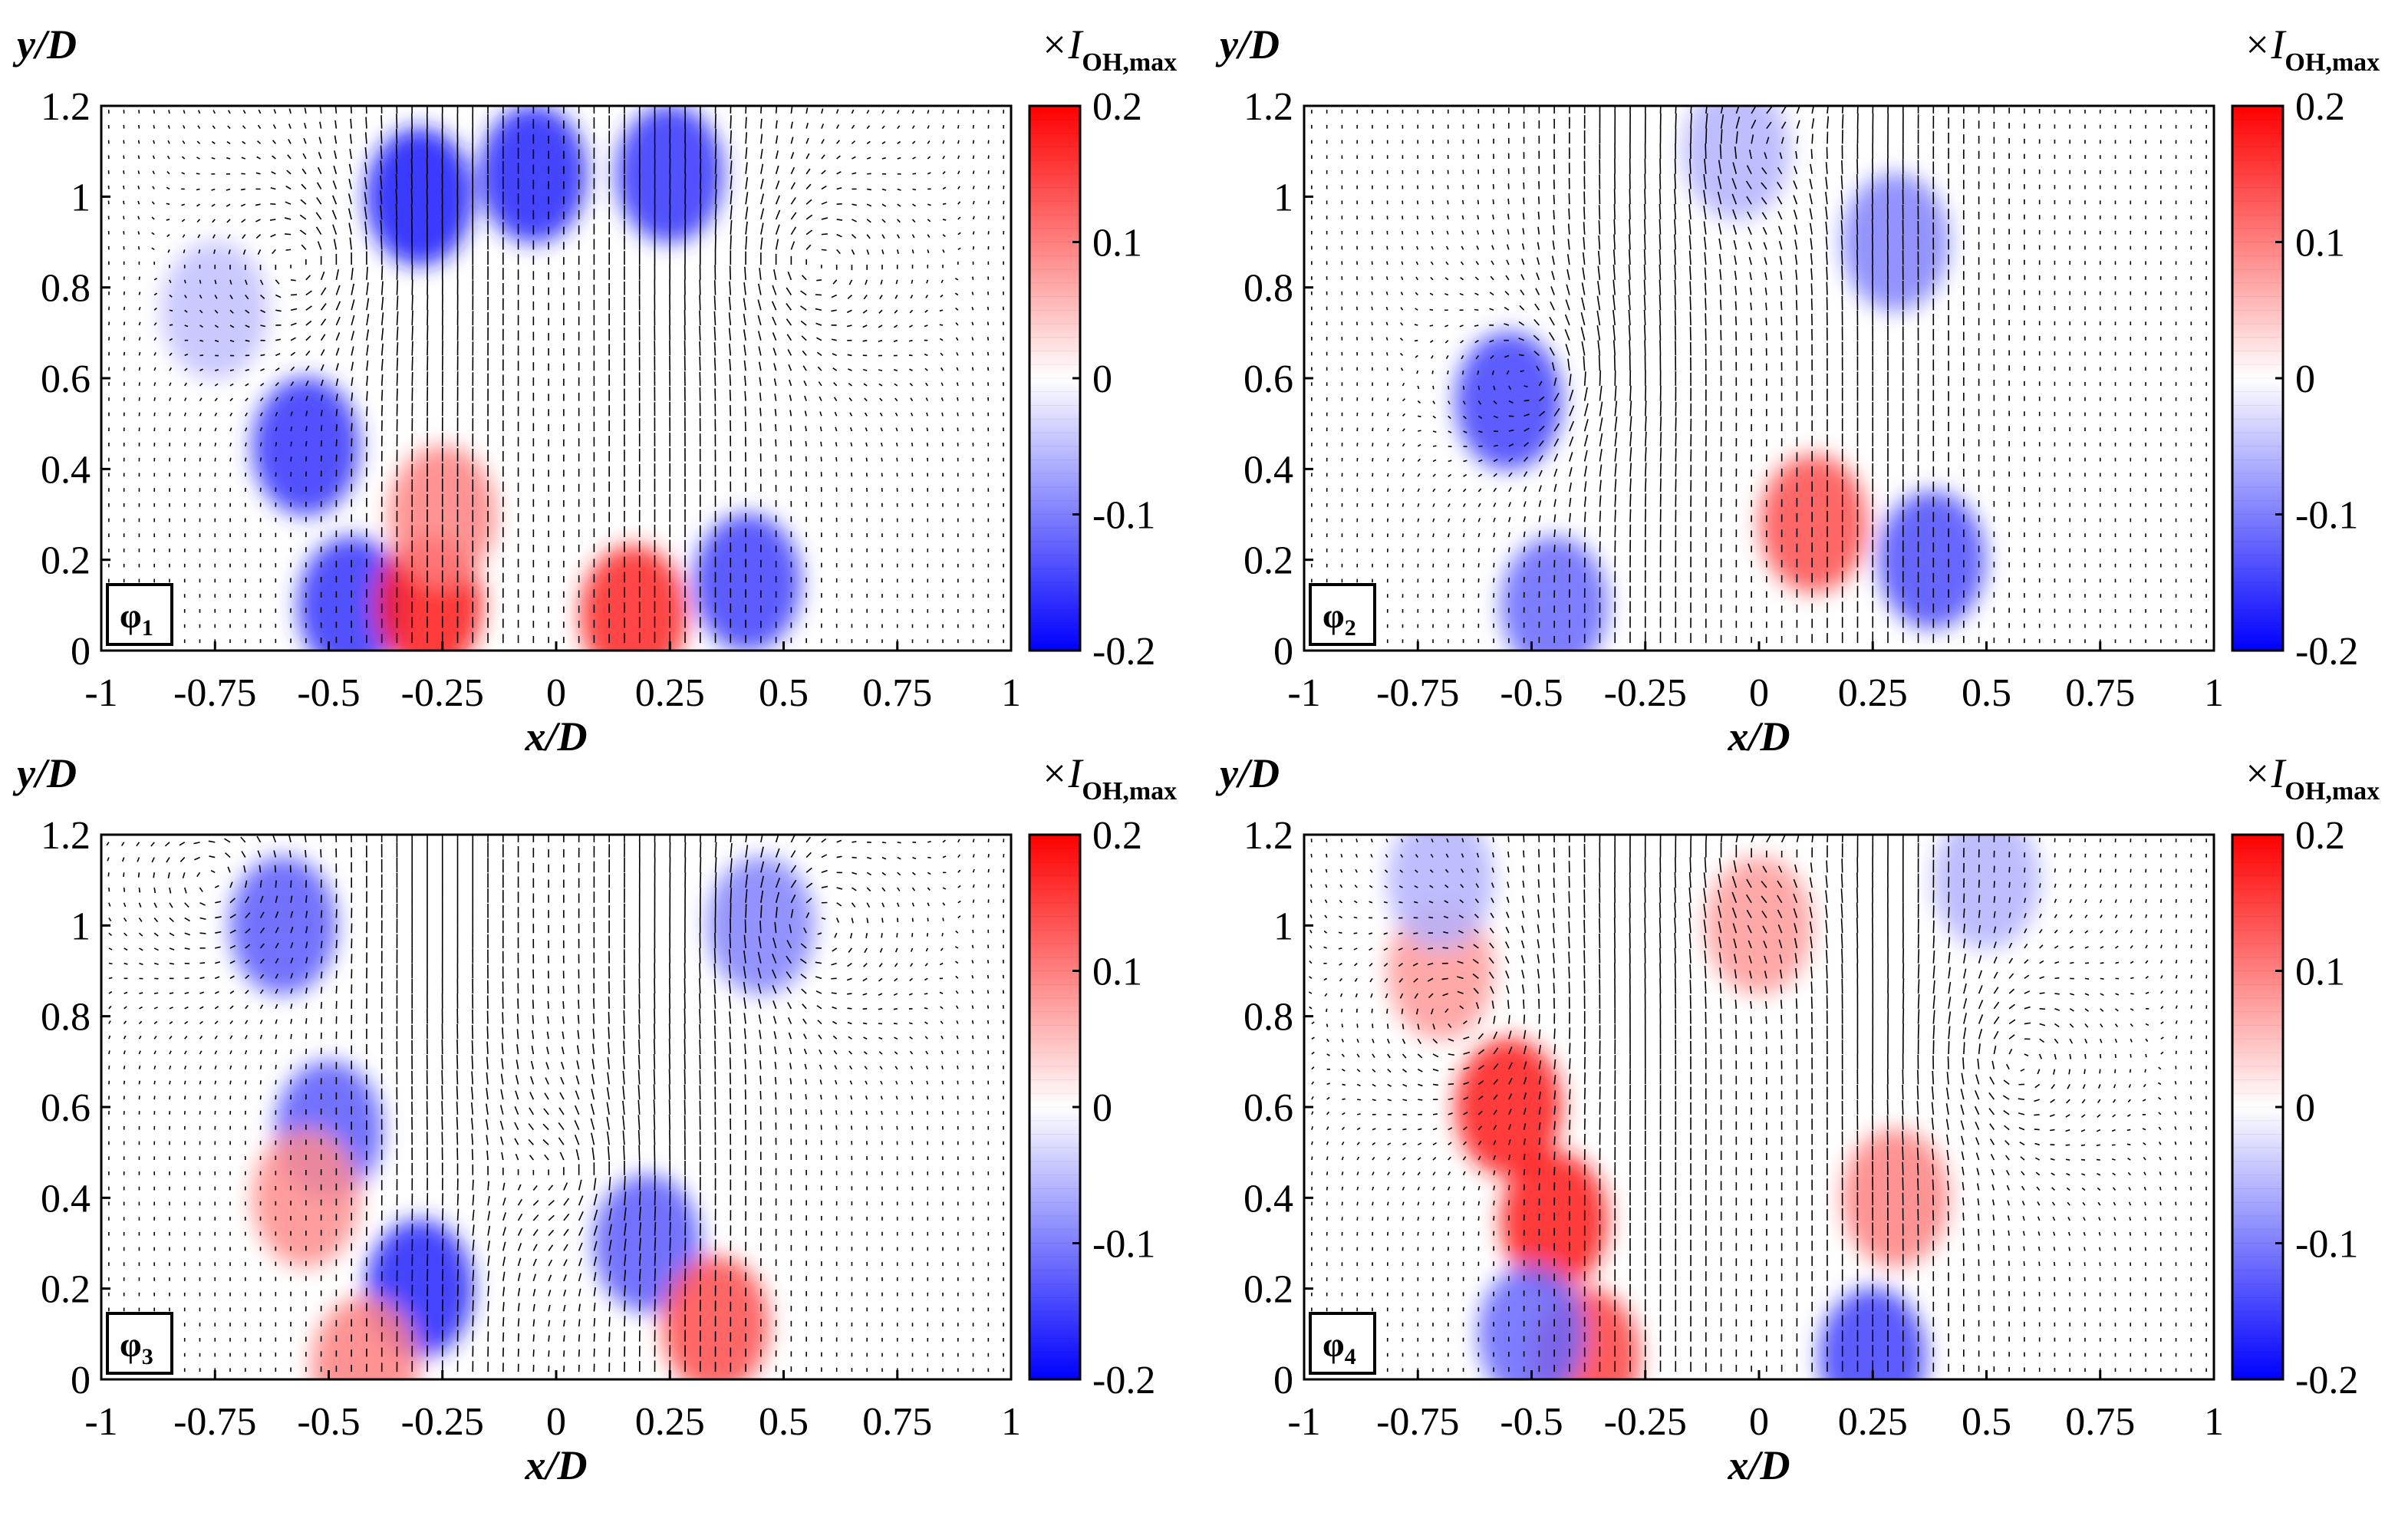  I want to click on x-axis-label: x/D, so click(1759, 736).